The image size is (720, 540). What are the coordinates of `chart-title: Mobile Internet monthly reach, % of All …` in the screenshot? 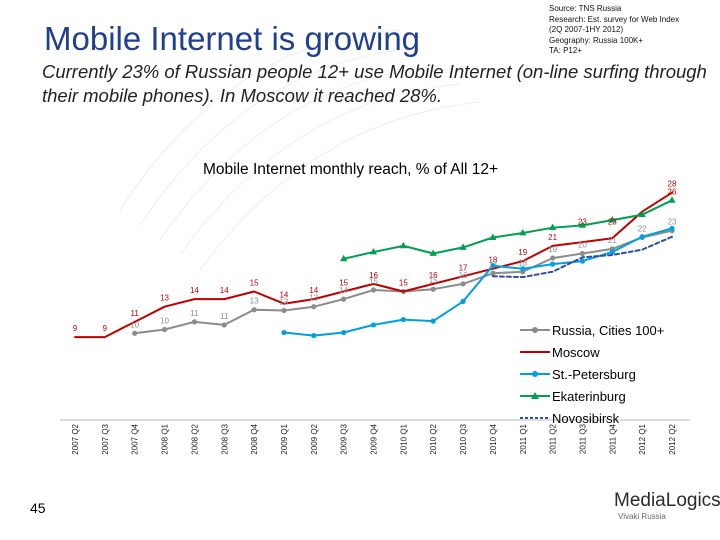 It's located at (351, 169).